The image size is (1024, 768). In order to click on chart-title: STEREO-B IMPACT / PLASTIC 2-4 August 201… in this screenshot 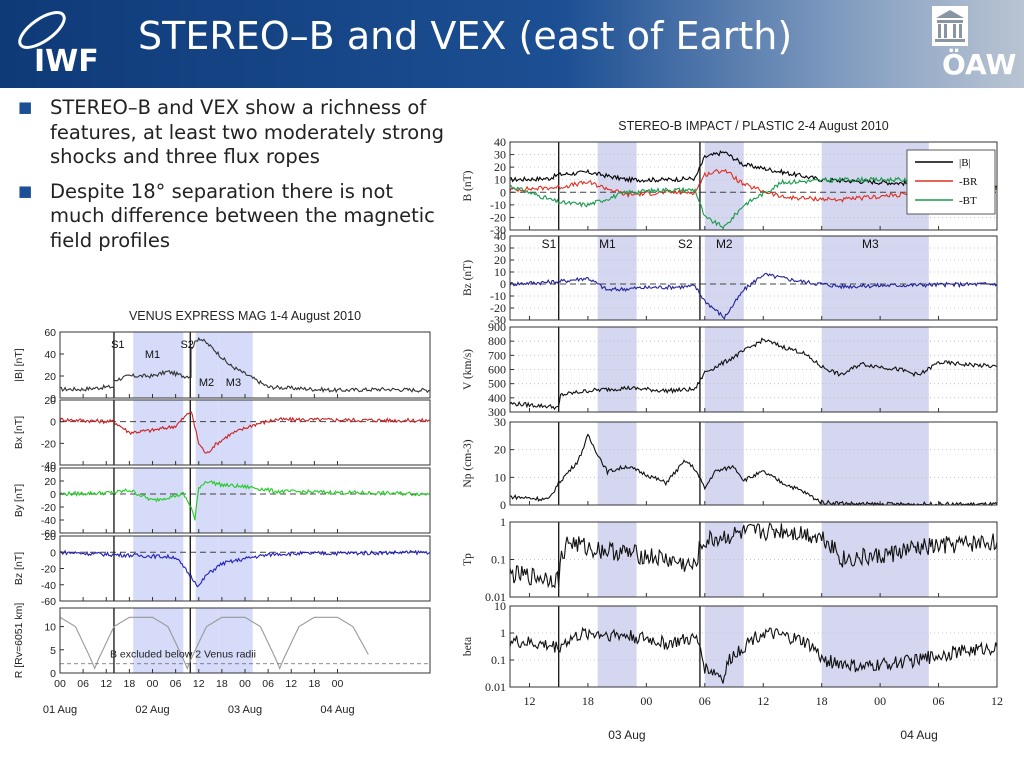, I will do `click(753, 126)`.